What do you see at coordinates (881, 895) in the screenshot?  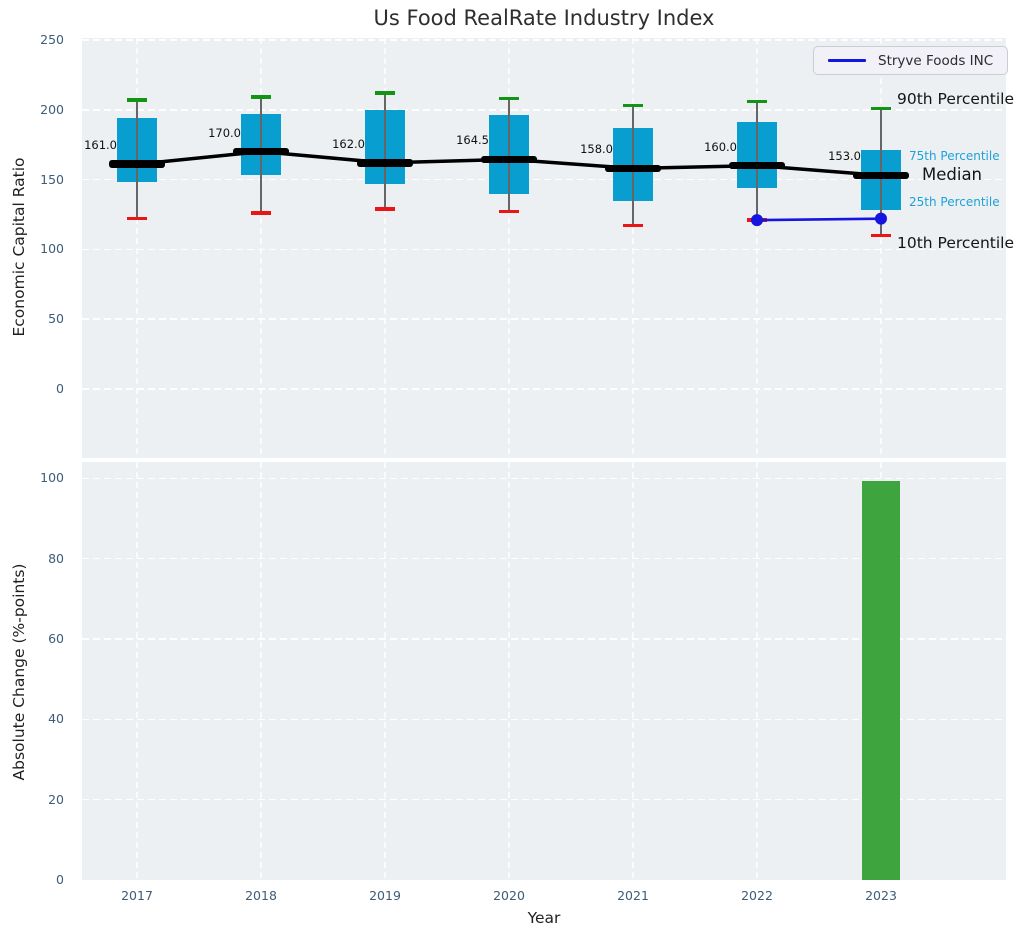 I see `x-tick-label: 2023` at bounding box center [881, 895].